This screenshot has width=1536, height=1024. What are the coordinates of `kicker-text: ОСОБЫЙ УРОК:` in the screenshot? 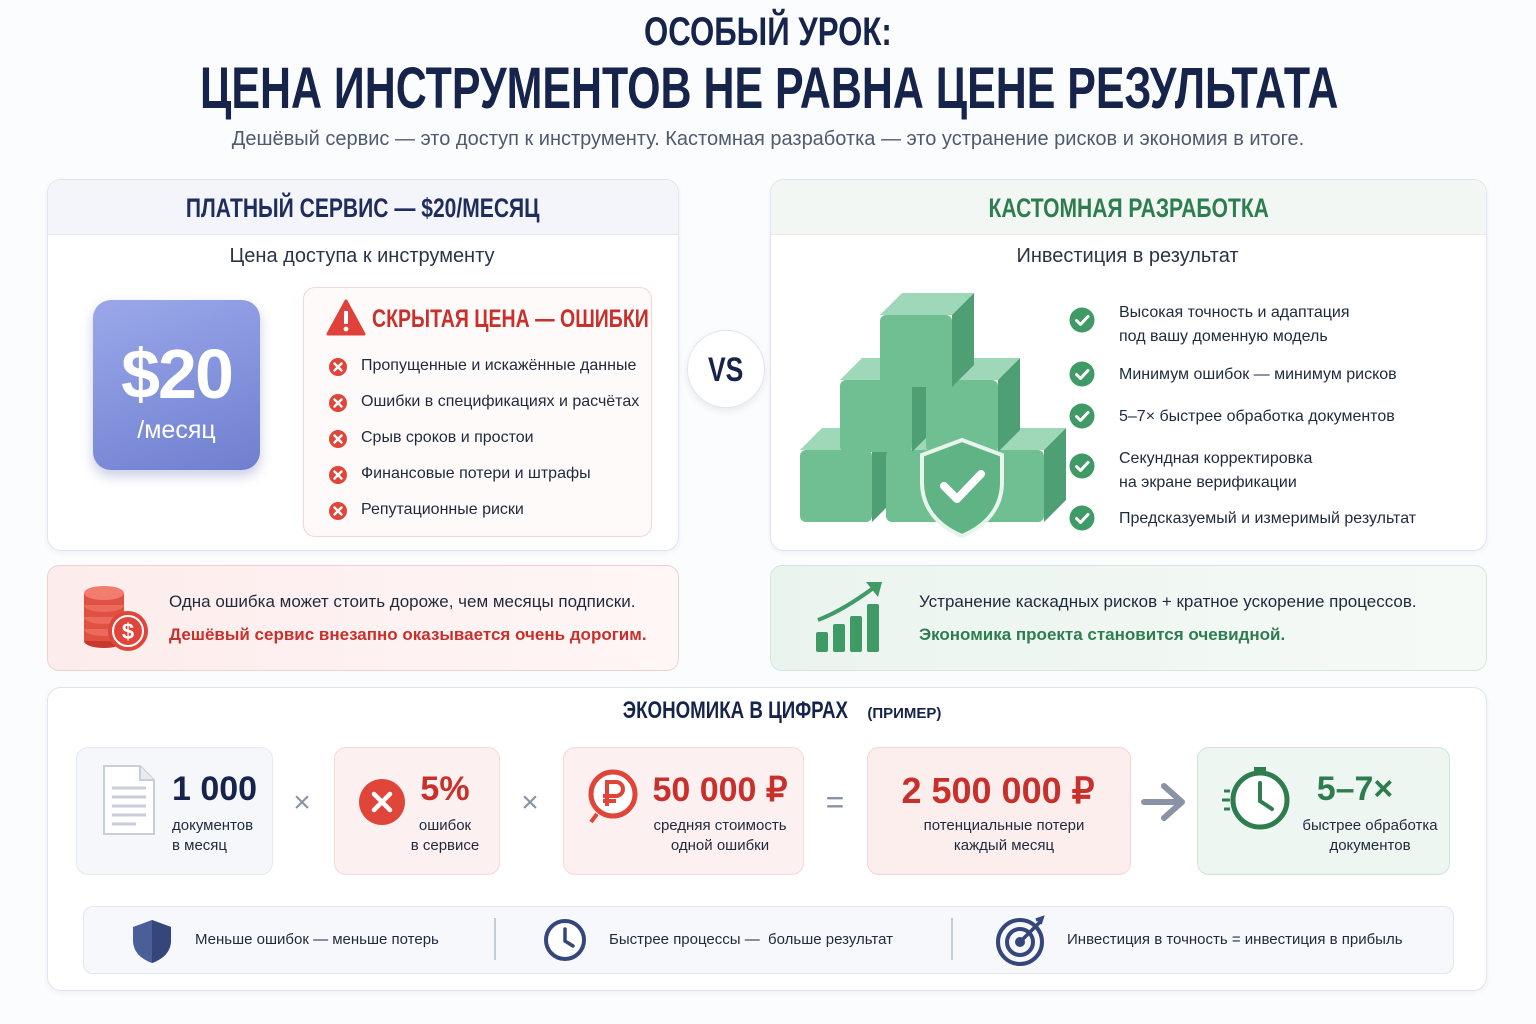 It's located at (768, 32).